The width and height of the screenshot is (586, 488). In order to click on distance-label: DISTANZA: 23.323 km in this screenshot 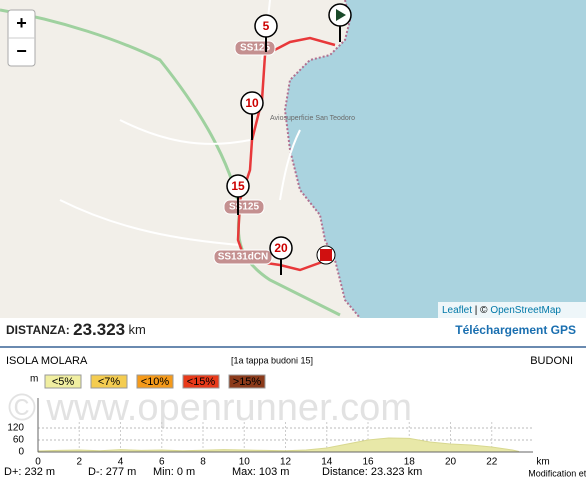, I will do `click(76, 329)`.